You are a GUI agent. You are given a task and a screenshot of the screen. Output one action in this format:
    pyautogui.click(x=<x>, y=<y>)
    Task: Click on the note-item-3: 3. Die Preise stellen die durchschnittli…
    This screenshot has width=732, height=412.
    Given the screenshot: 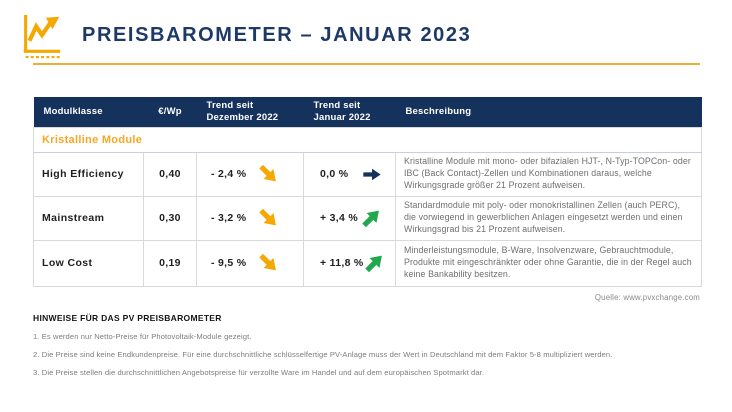 What is the action you would take?
    pyautogui.click(x=259, y=372)
    